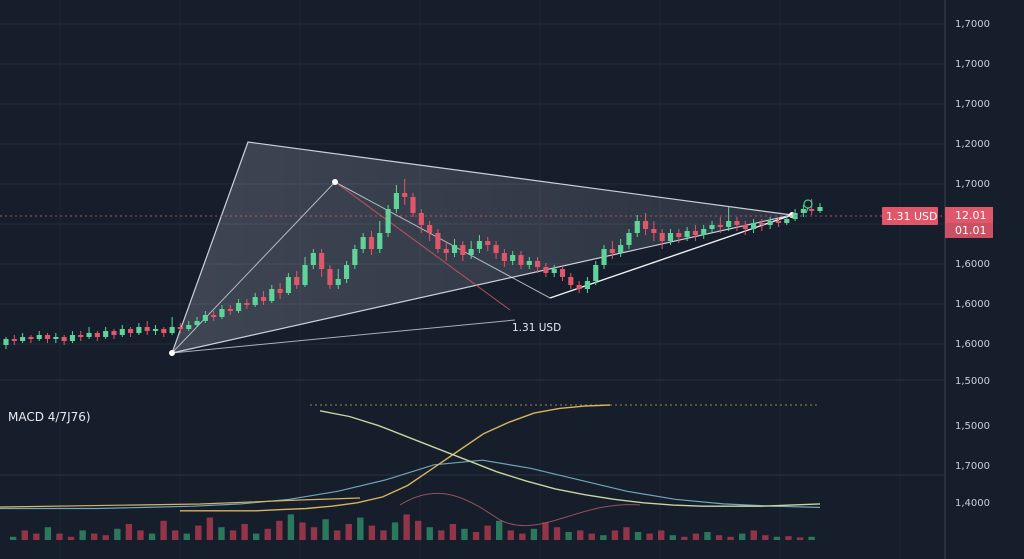 This screenshot has height=559, width=1024. I want to click on macd-axis-labels: 1,5000 1,7000 1,4000, so click(972, 465).